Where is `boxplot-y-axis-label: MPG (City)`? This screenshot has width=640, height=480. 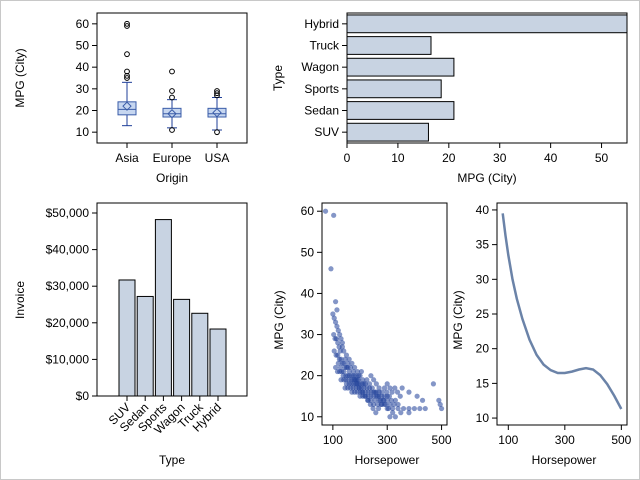 boxplot-y-axis-label: MPG (City) is located at coordinates (20, 77).